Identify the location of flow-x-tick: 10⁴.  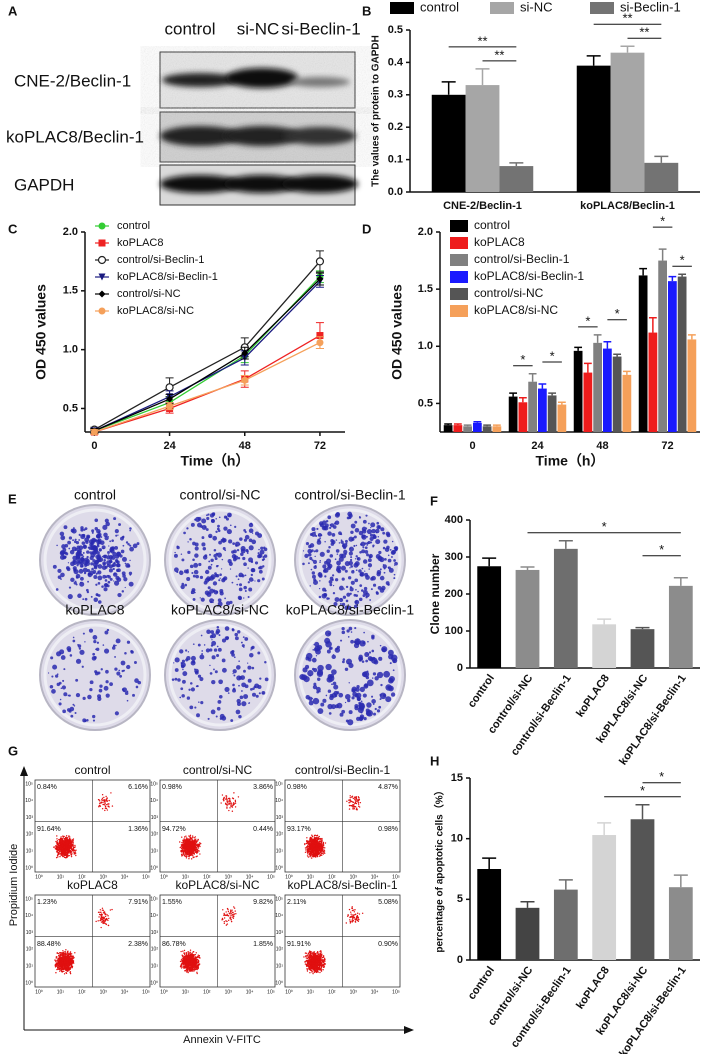
(125, 877).